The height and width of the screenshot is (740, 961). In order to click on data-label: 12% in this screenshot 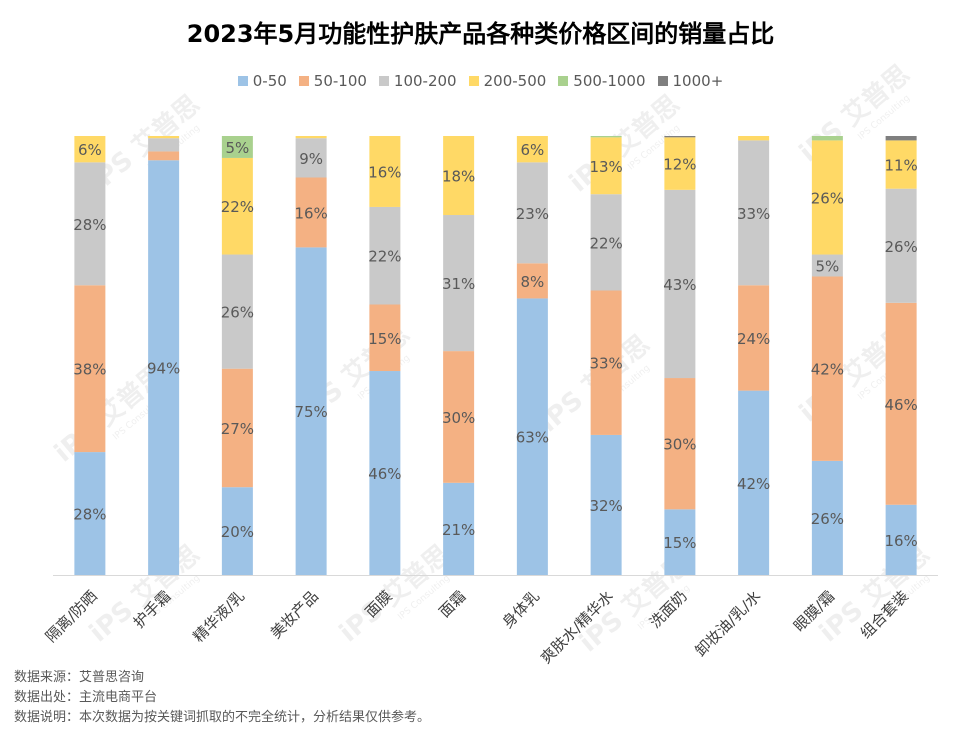, I will do `click(679, 165)`.